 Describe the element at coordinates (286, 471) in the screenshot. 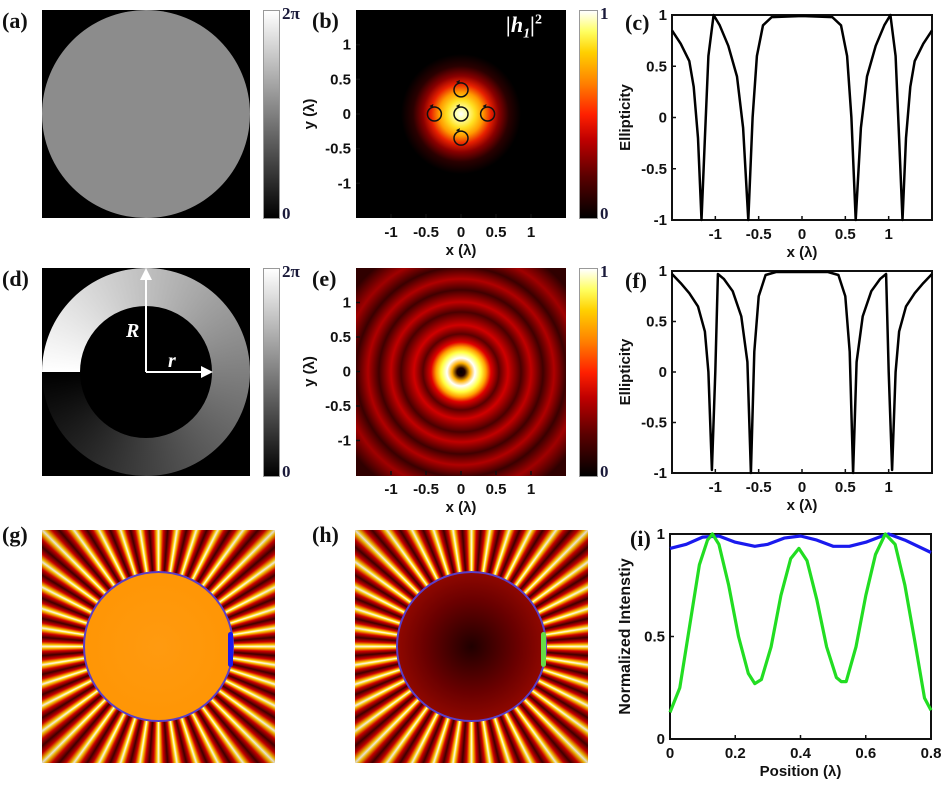

I see `colorbar-d-bottom: 0` at that location.